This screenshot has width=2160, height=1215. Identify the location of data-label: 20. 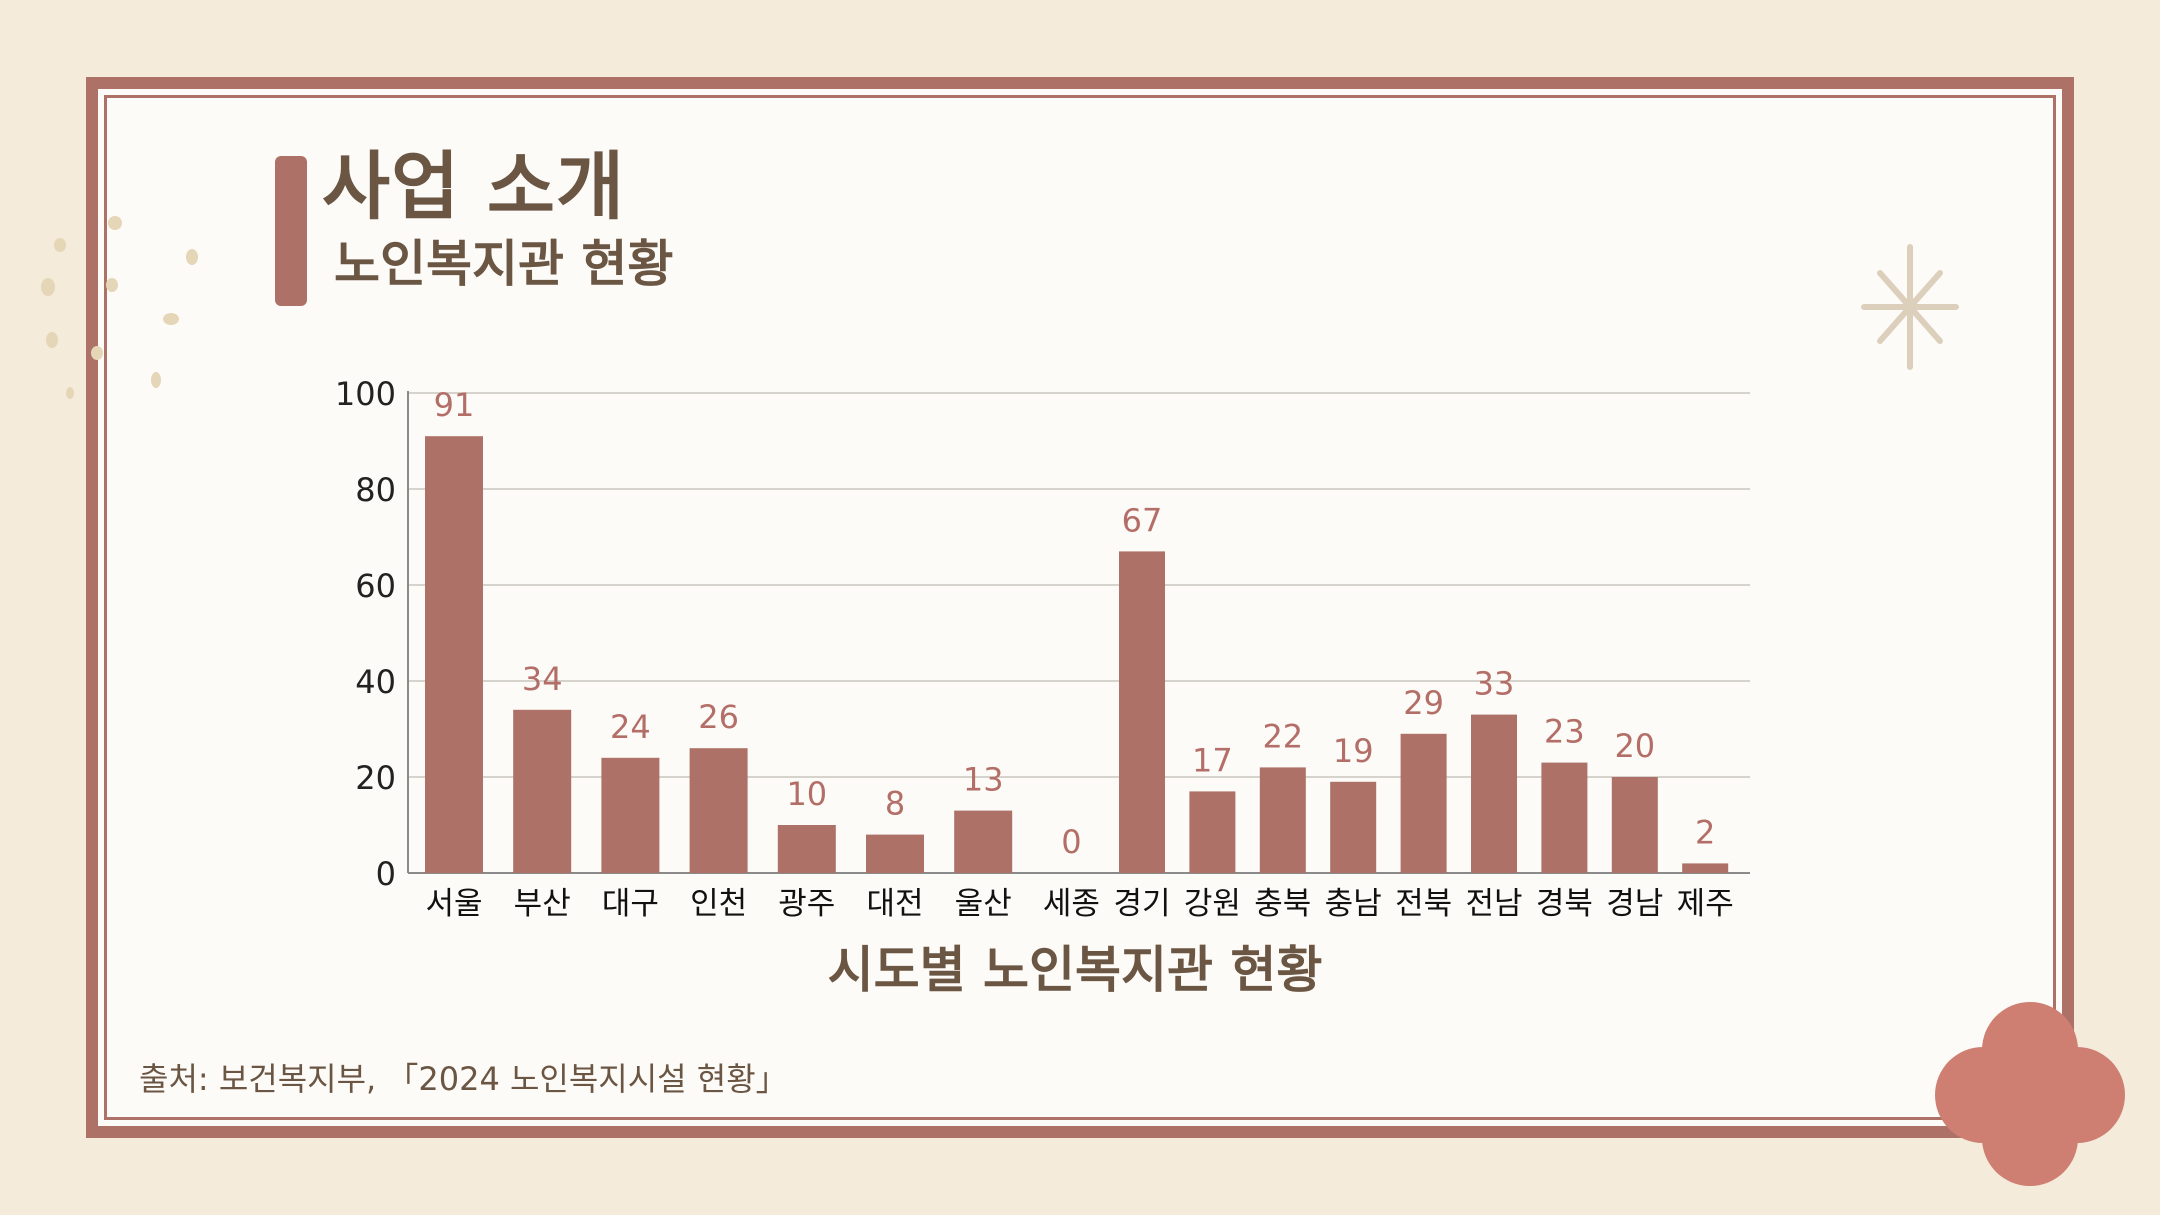
(1634, 746).